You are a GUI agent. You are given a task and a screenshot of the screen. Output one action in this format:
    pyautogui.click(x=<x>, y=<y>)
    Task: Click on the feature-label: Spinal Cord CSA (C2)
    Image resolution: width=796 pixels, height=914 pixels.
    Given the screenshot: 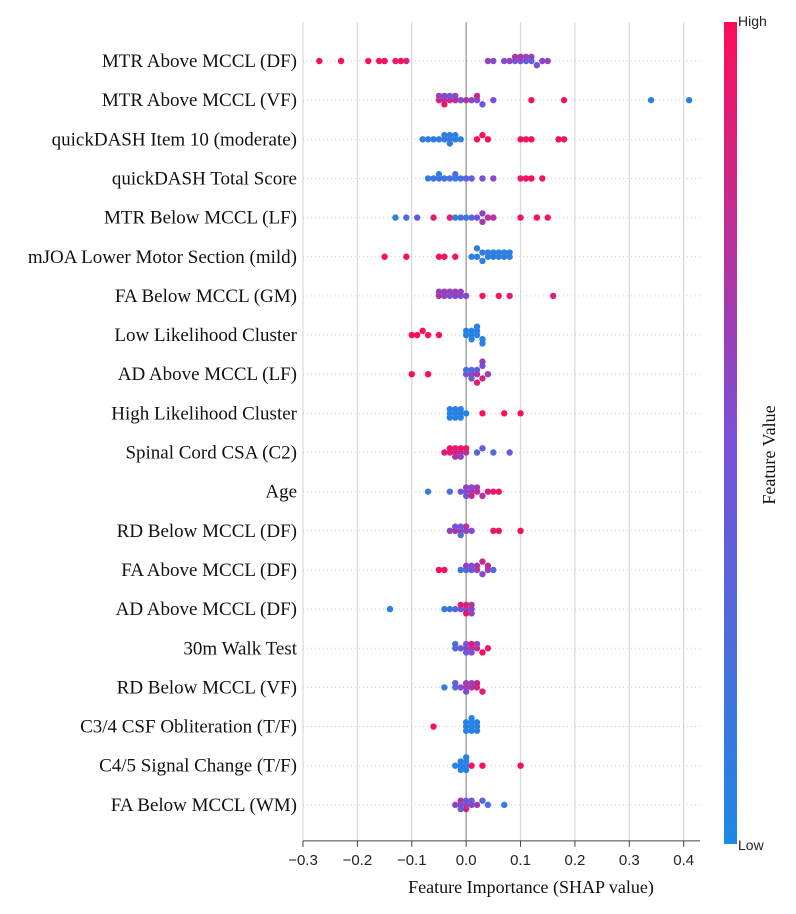 What is the action you would take?
    pyautogui.click(x=211, y=453)
    